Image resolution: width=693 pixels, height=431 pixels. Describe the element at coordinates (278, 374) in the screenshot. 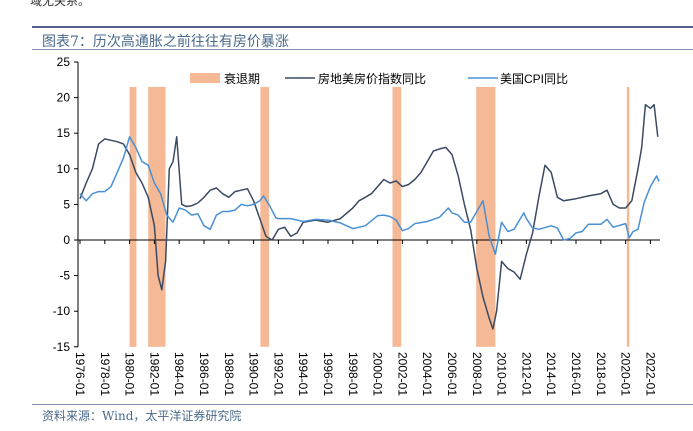

I see `x-tick-label: 1992-01` at that location.